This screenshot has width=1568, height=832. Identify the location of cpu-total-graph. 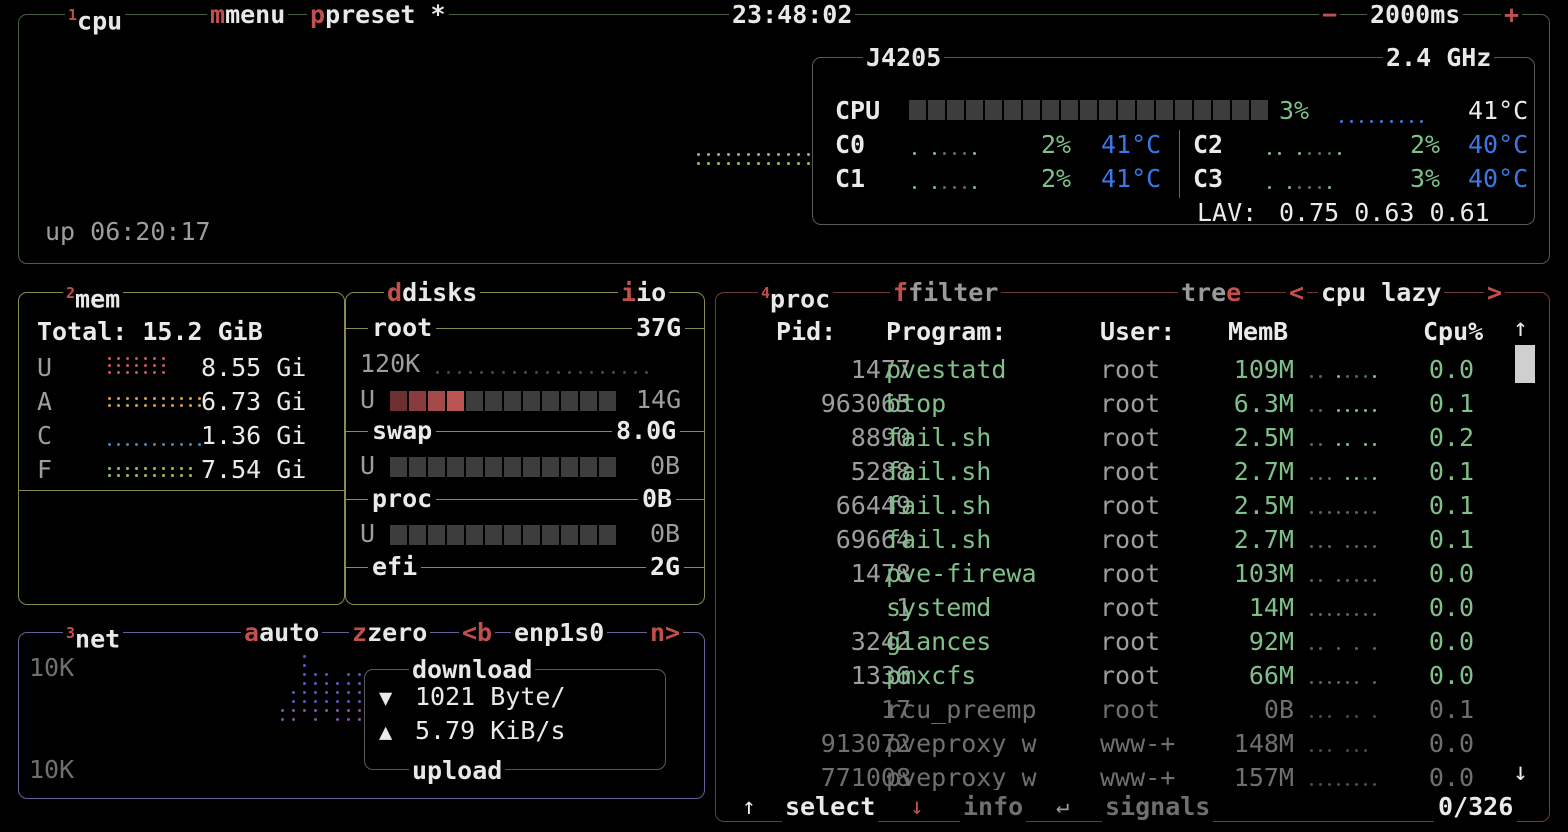
(757, 162).